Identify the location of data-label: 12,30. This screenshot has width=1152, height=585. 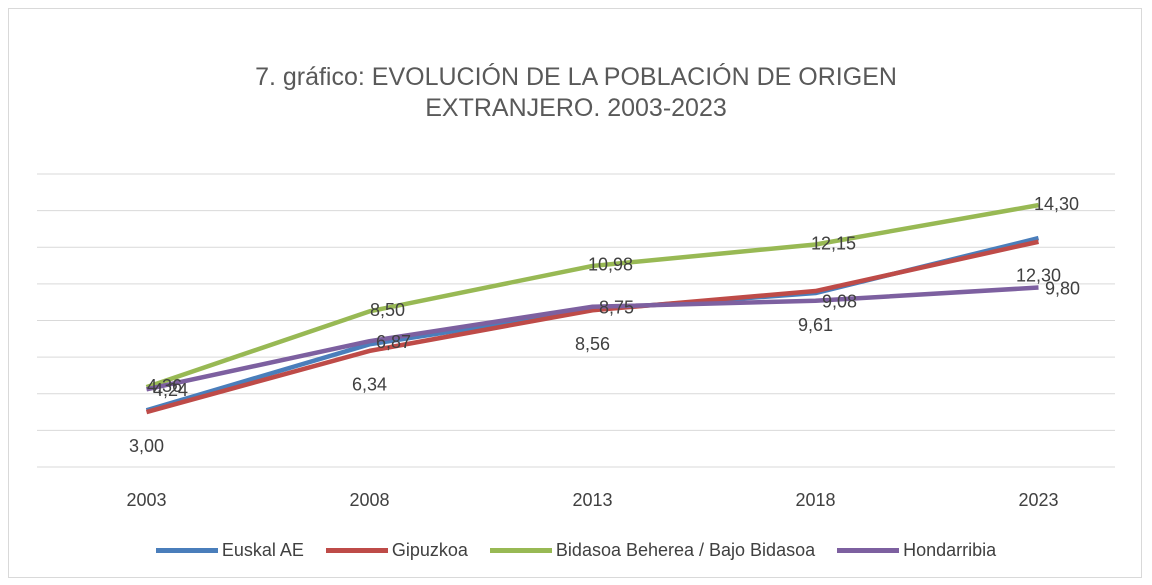
(1038, 276).